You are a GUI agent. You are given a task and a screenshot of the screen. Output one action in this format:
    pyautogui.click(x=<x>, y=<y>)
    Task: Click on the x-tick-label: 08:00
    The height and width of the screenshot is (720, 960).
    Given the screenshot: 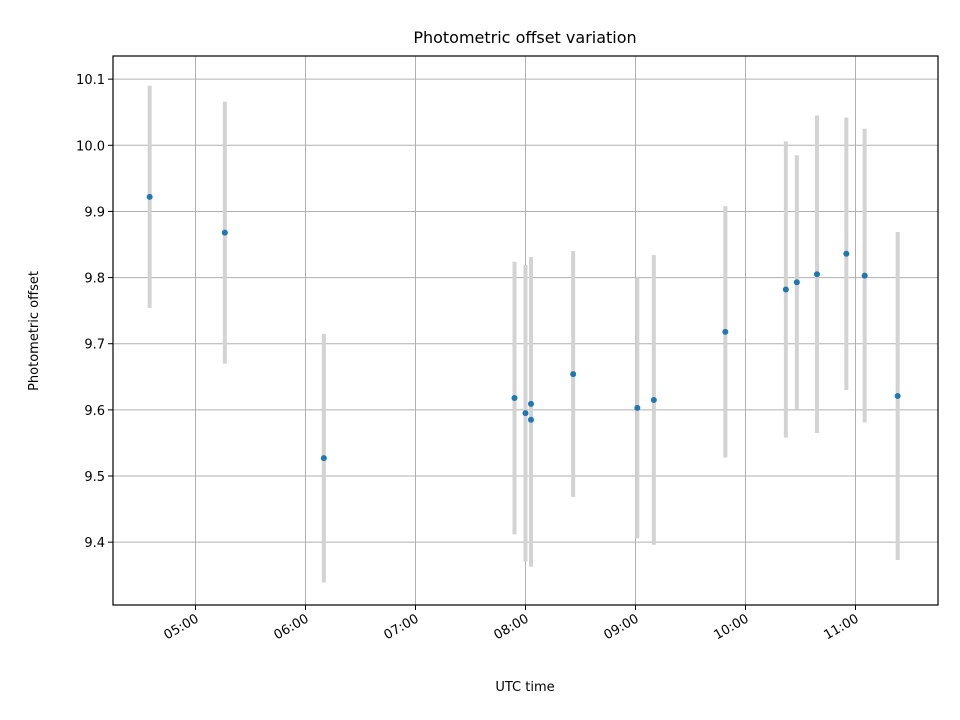 What is the action you would take?
    pyautogui.click(x=512, y=627)
    